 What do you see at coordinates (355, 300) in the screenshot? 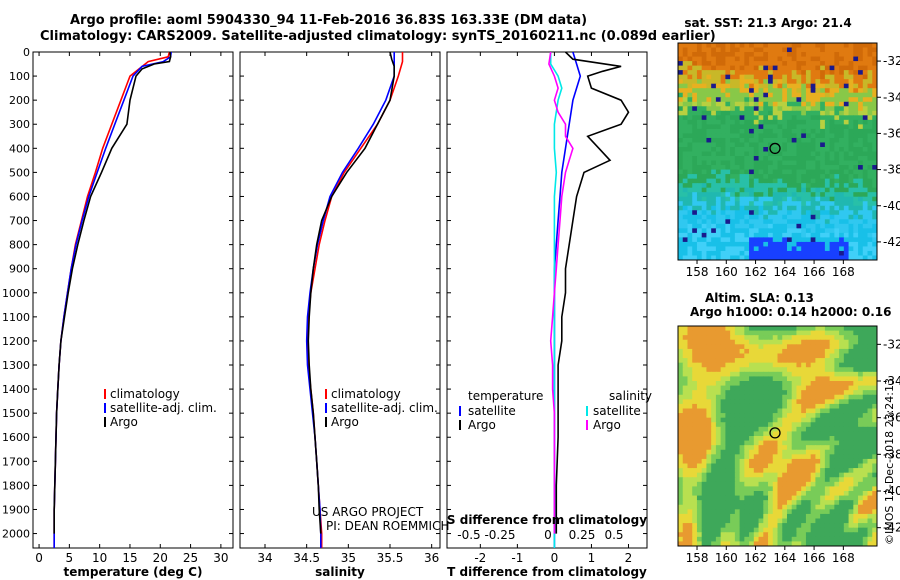
I see `series-line-climatology` at bounding box center [355, 300].